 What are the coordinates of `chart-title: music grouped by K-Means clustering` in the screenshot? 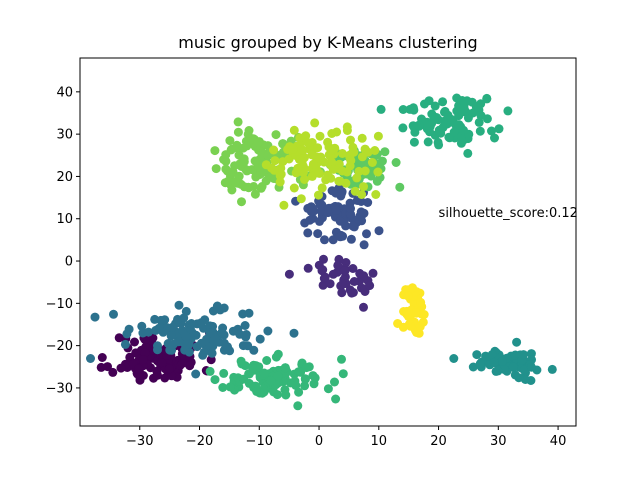 It's located at (328, 42).